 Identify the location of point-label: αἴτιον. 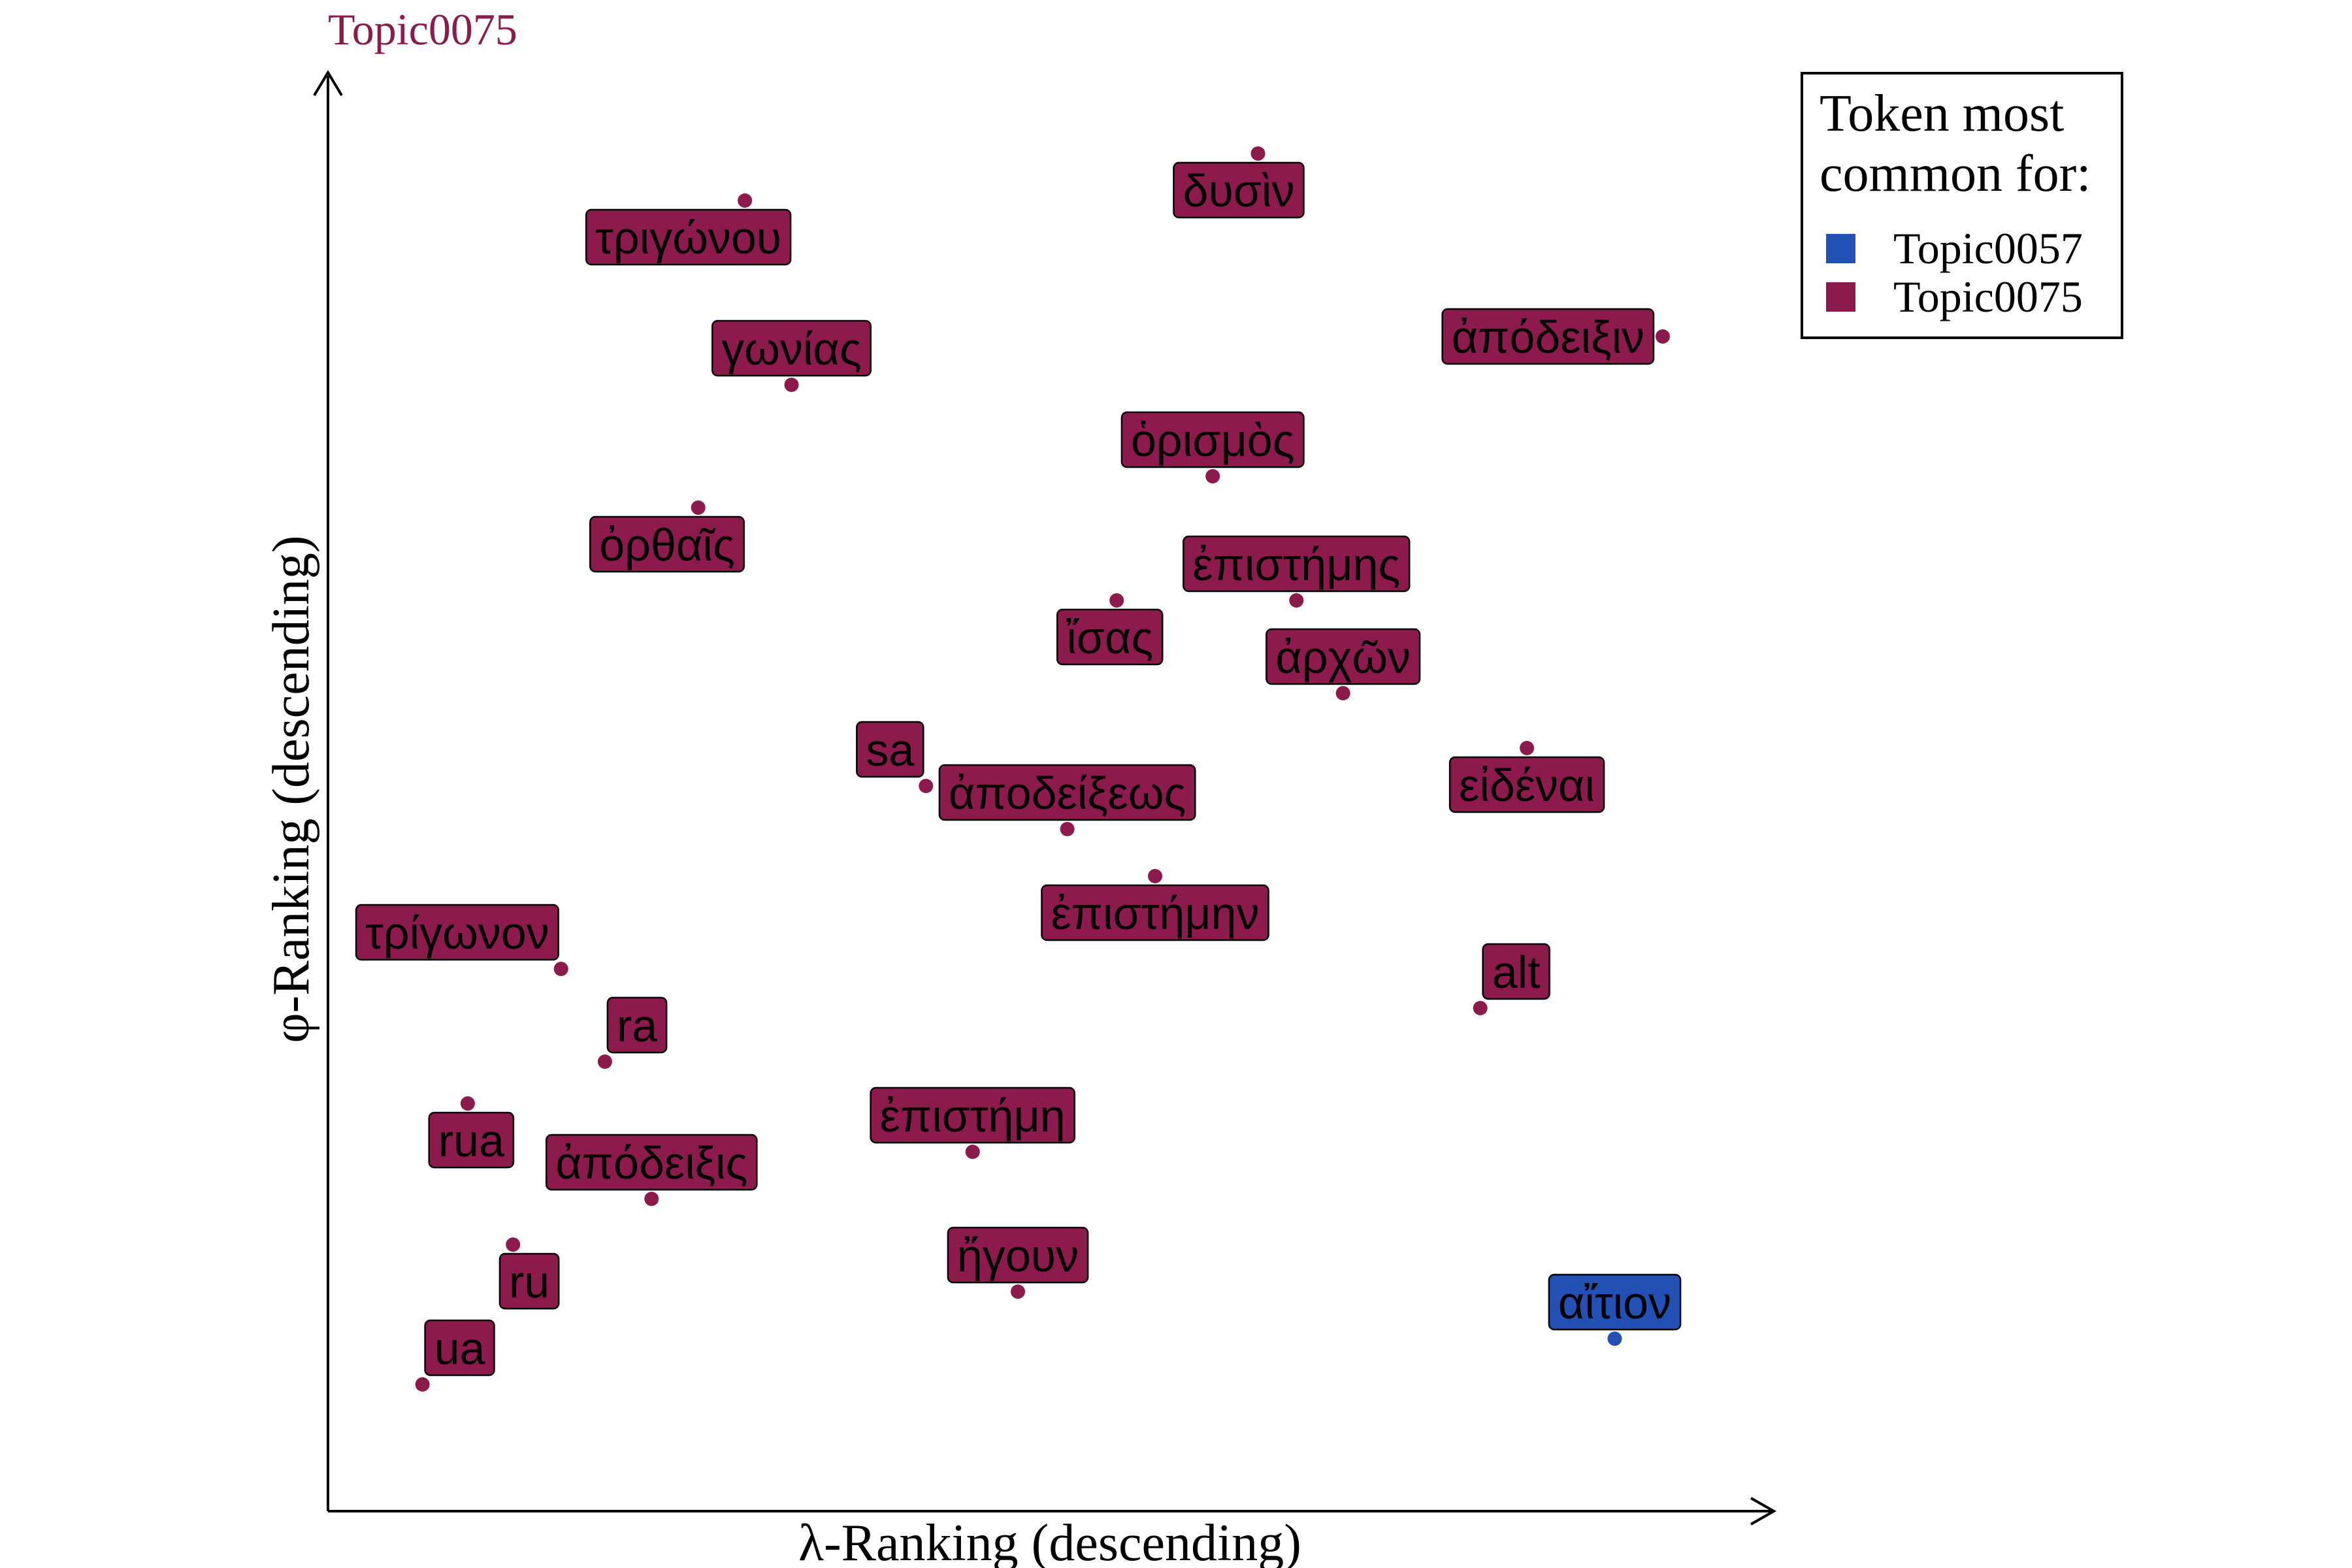
(1615, 1302).